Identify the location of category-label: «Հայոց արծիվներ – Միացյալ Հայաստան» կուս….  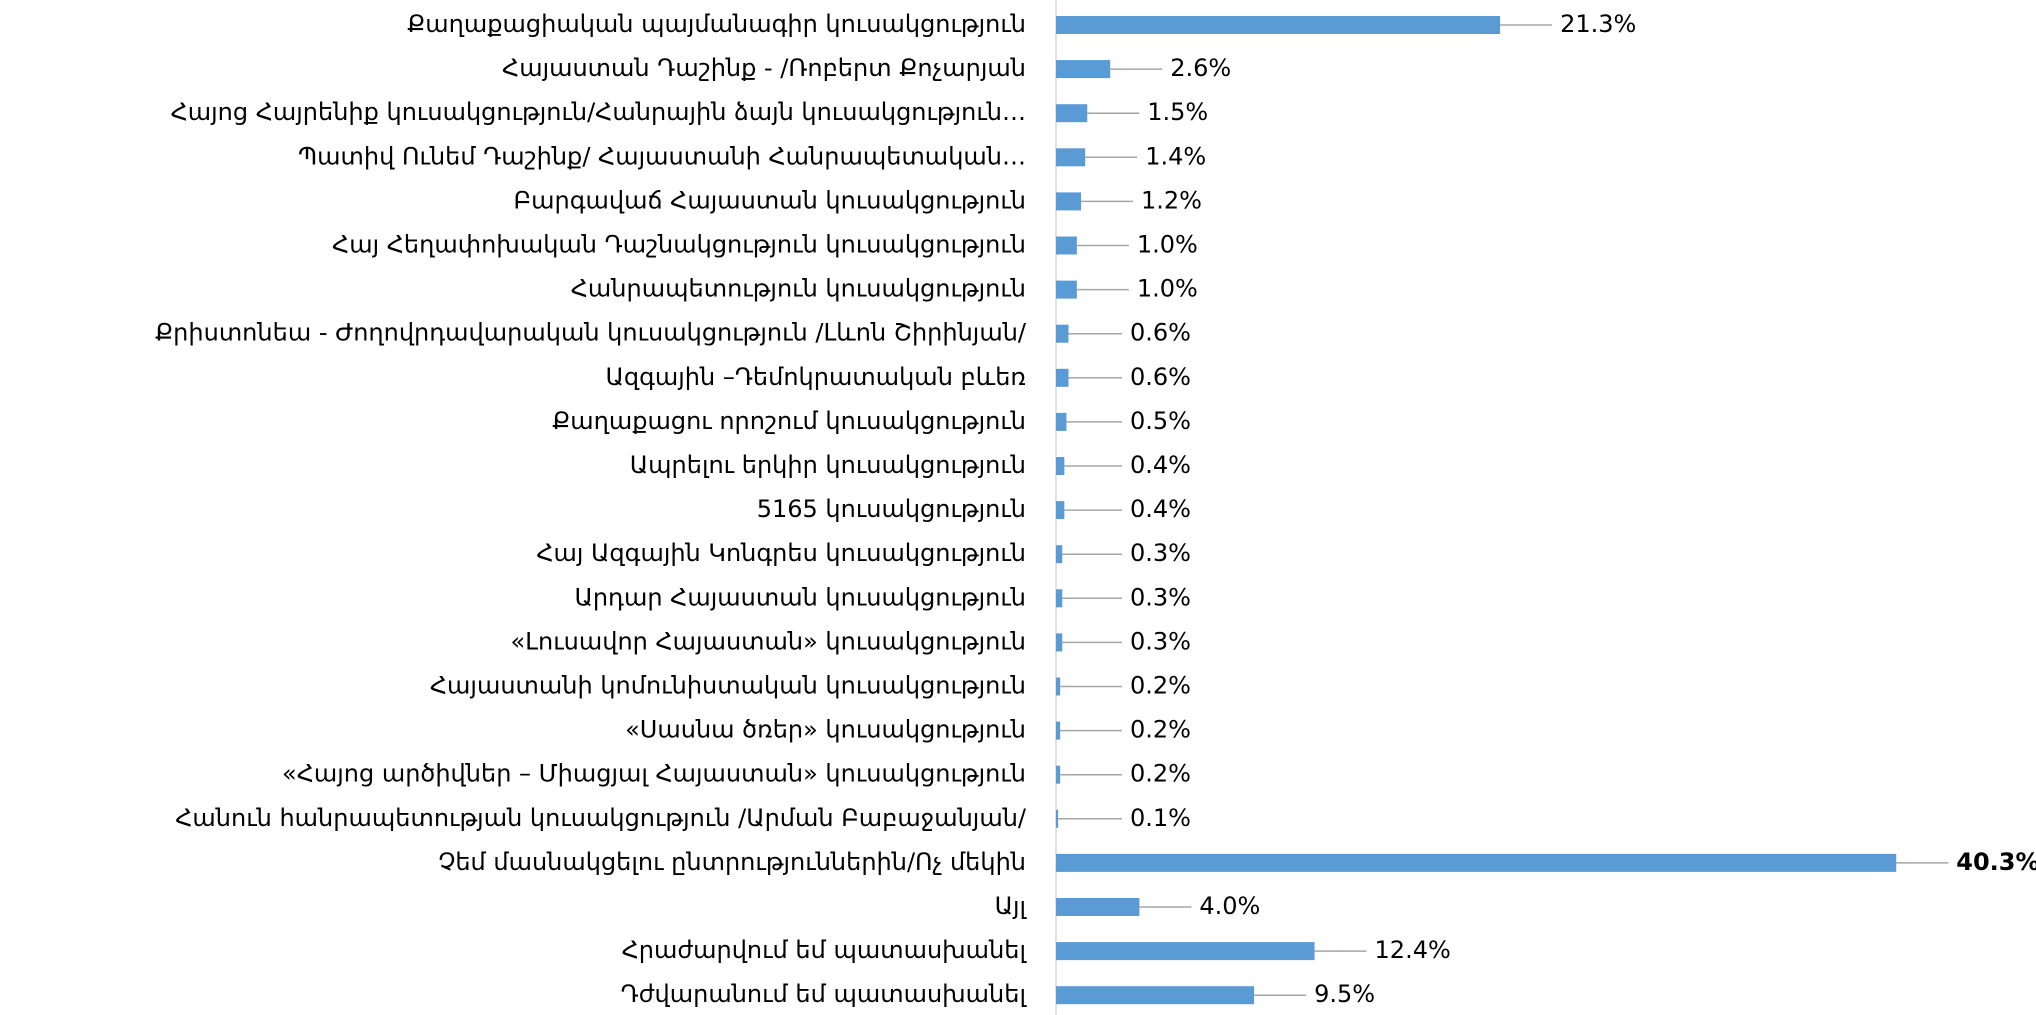
(654, 774).